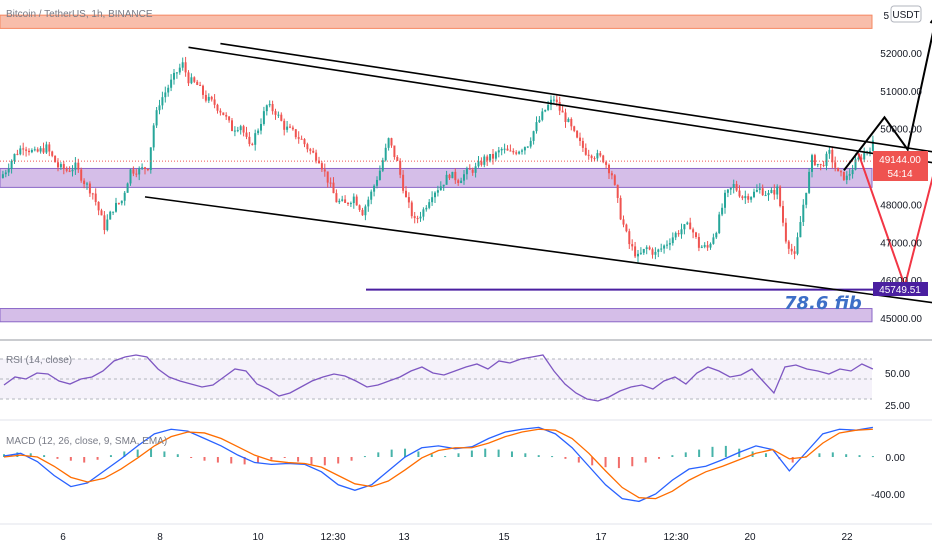  I want to click on currency-badge: USDT, so click(906, 14).